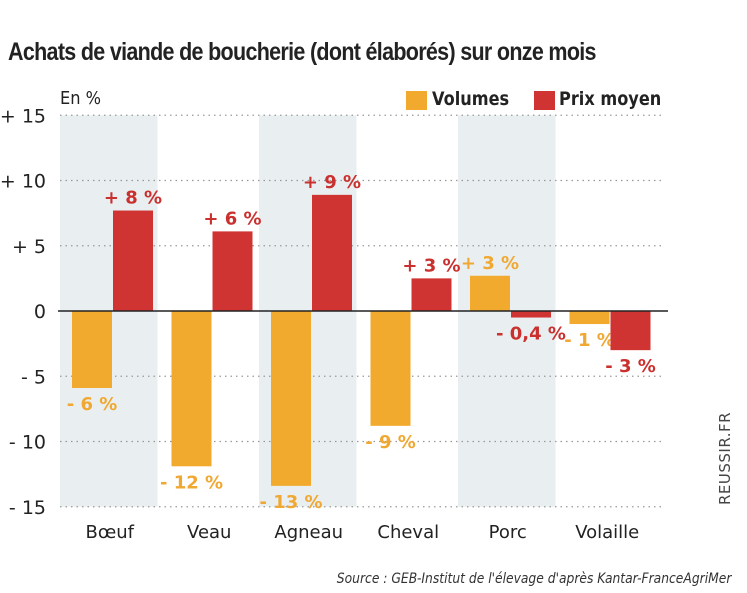  What do you see at coordinates (209, 532) in the screenshot?
I see `x-tick-label: Veau` at bounding box center [209, 532].